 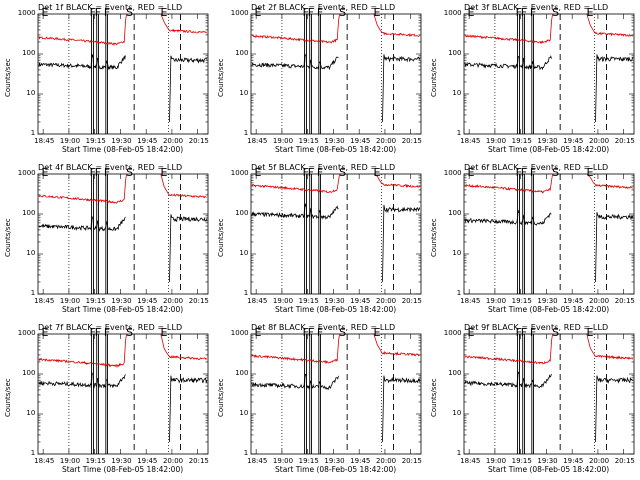 I want to click on panel-title: Det 6f BLACK = Events, RED = LLD, so click(x=536, y=167).